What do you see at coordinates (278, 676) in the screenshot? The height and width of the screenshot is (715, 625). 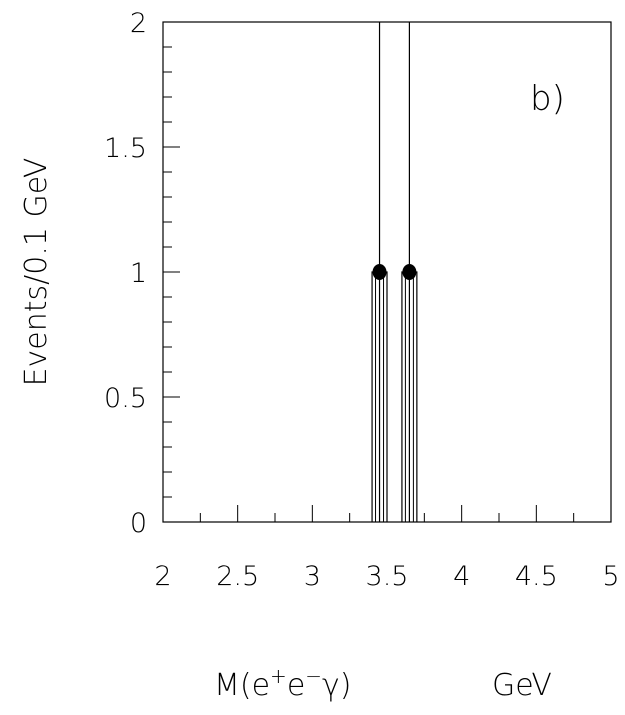 I see `x-label-sup-plus: +` at bounding box center [278, 676].